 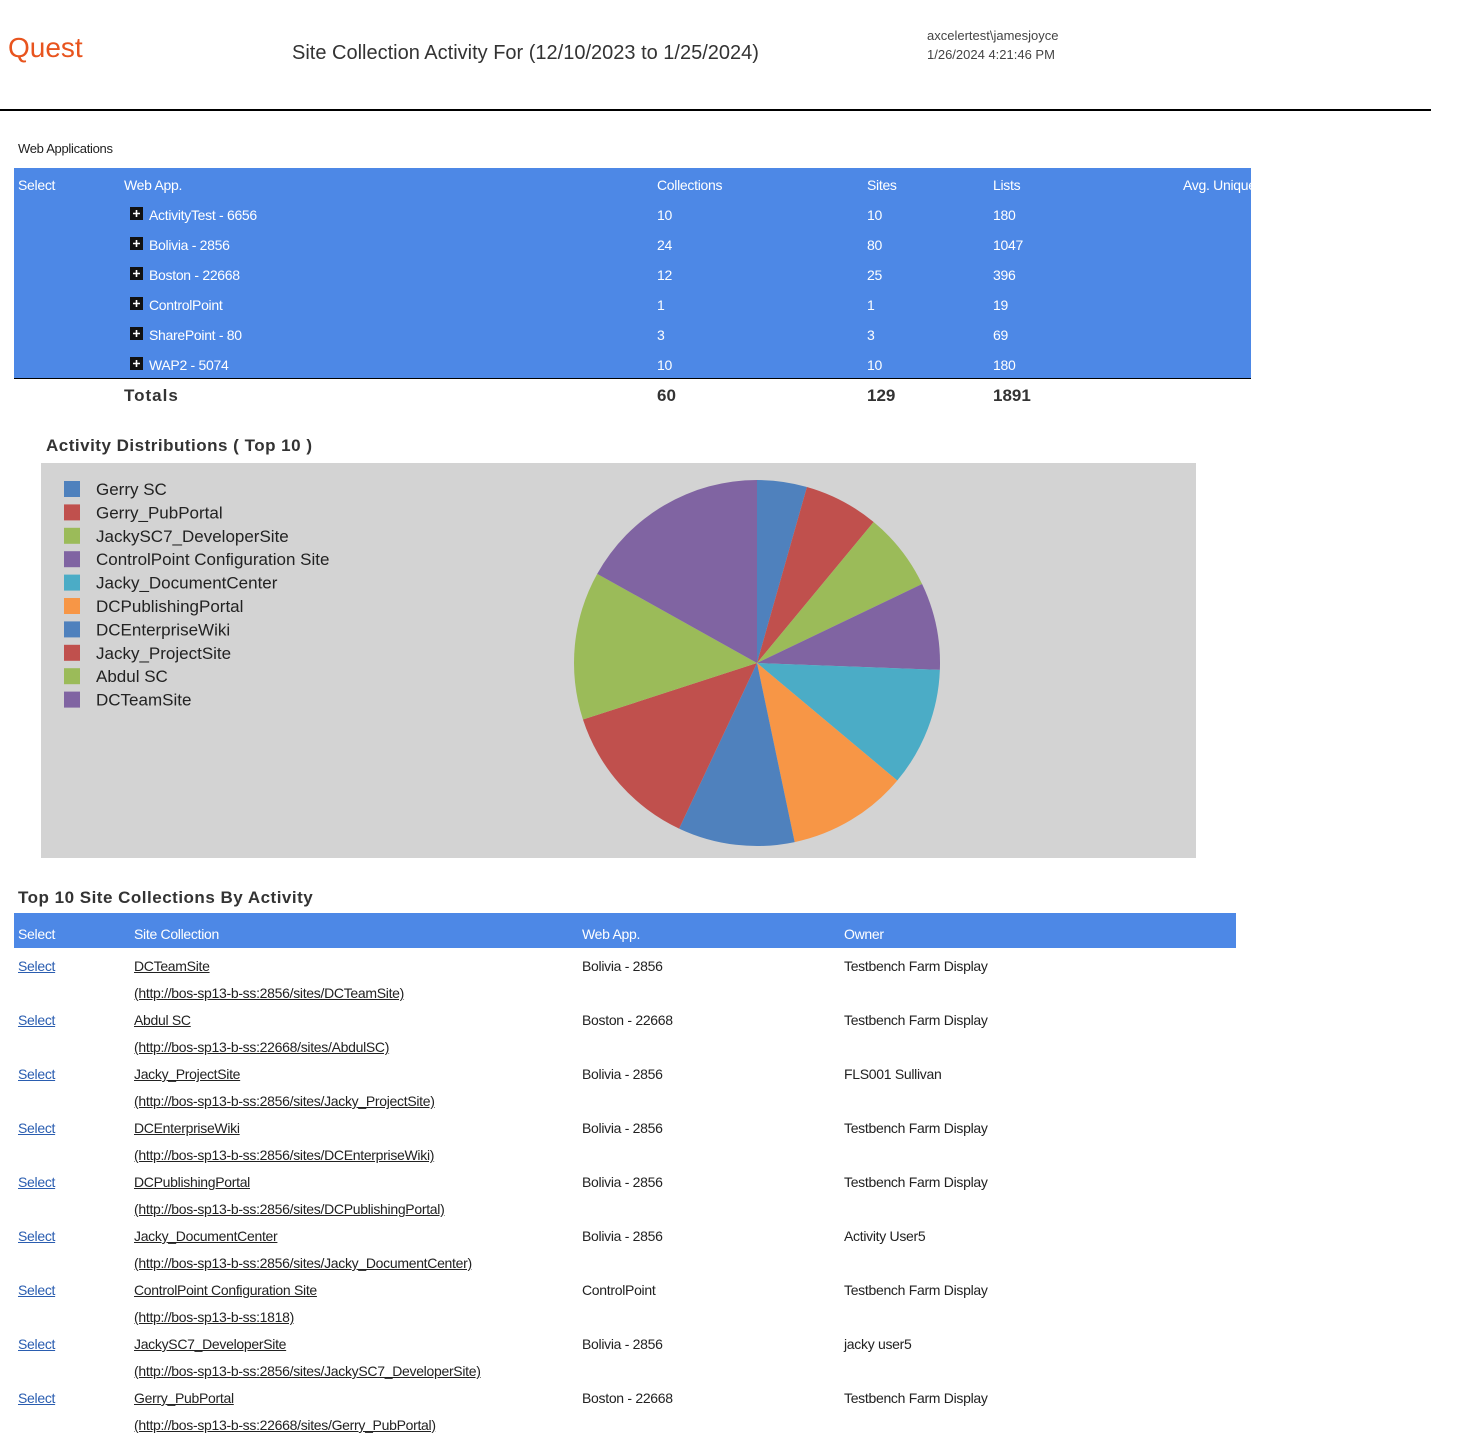 What do you see at coordinates (885, 1236) in the screenshot?
I see `owner: Activity User5` at bounding box center [885, 1236].